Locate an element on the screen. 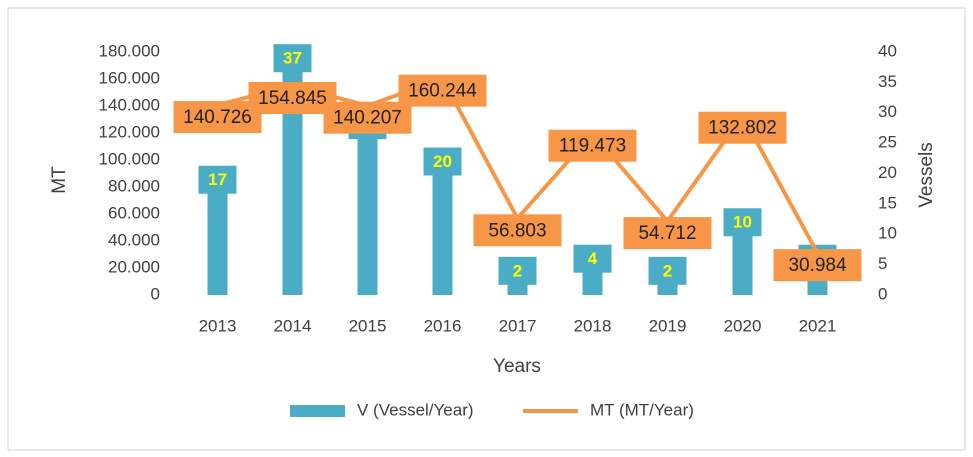  x-tick-label: 2020 is located at coordinates (743, 325).